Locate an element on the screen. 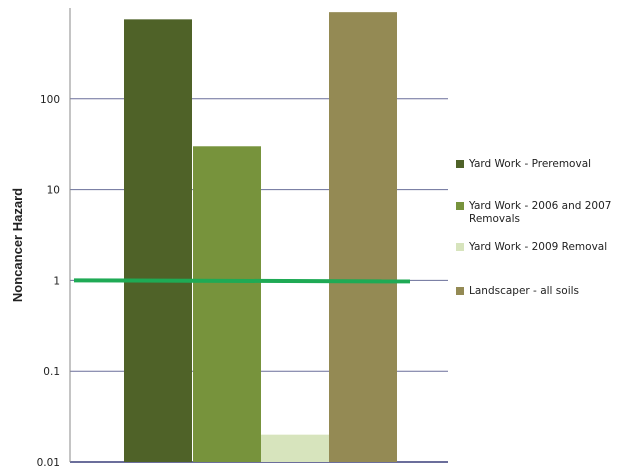  y-axis-label: Noncancer Hazard is located at coordinates (17, 245).